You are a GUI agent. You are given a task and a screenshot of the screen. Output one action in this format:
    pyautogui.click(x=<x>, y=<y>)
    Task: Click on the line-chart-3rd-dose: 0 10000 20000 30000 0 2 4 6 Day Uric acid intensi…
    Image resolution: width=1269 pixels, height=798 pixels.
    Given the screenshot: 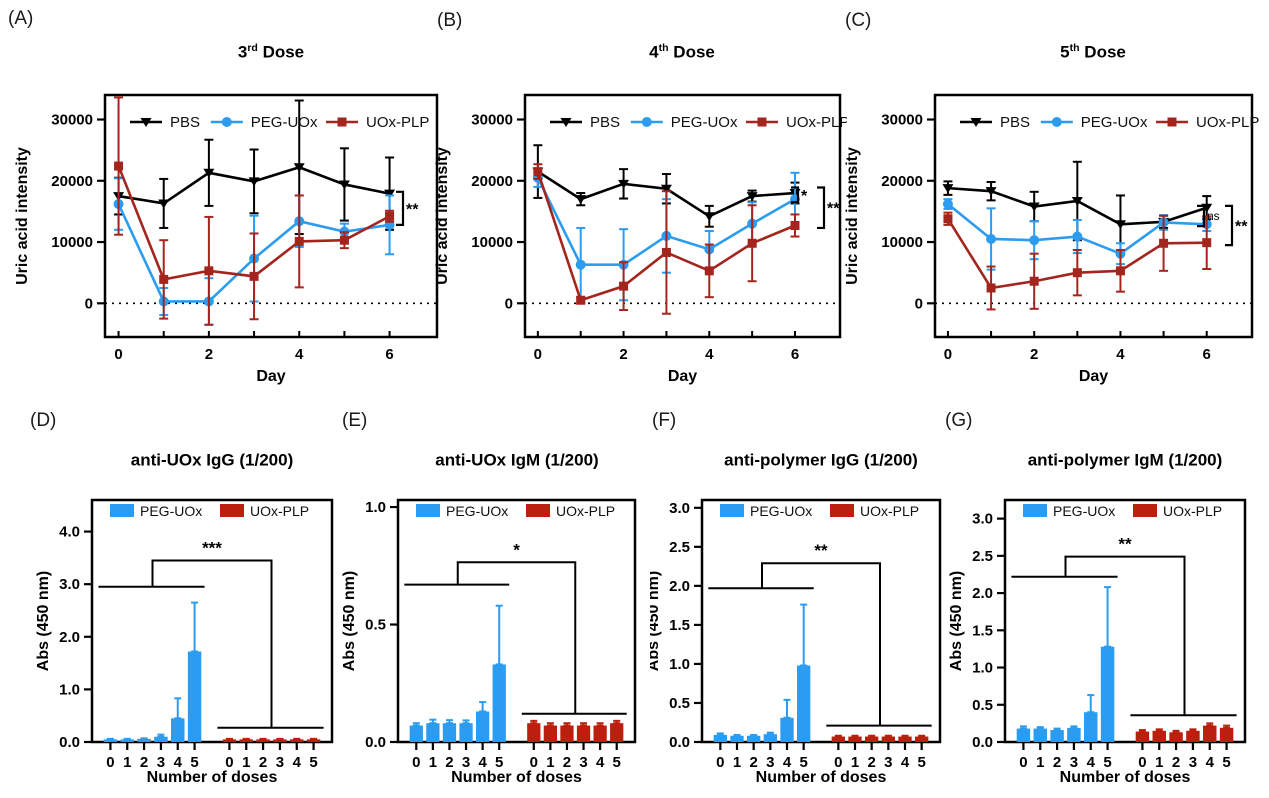 What is the action you would take?
    pyautogui.click(x=226, y=239)
    